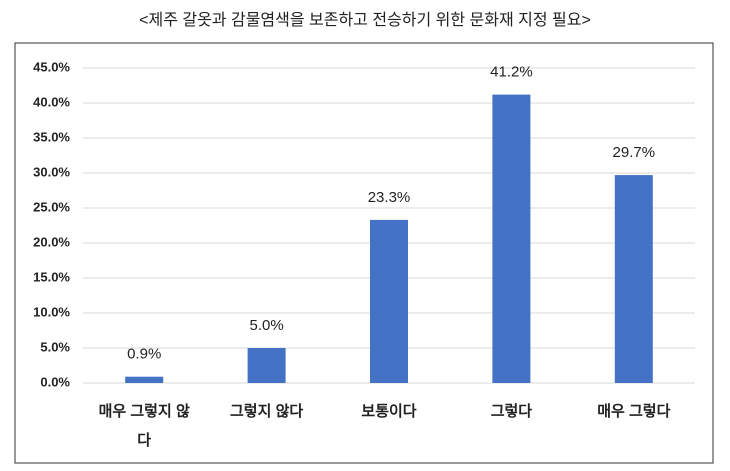  Describe the element at coordinates (389, 197) in the screenshot. I see `value-label: 23.3%` at that location.